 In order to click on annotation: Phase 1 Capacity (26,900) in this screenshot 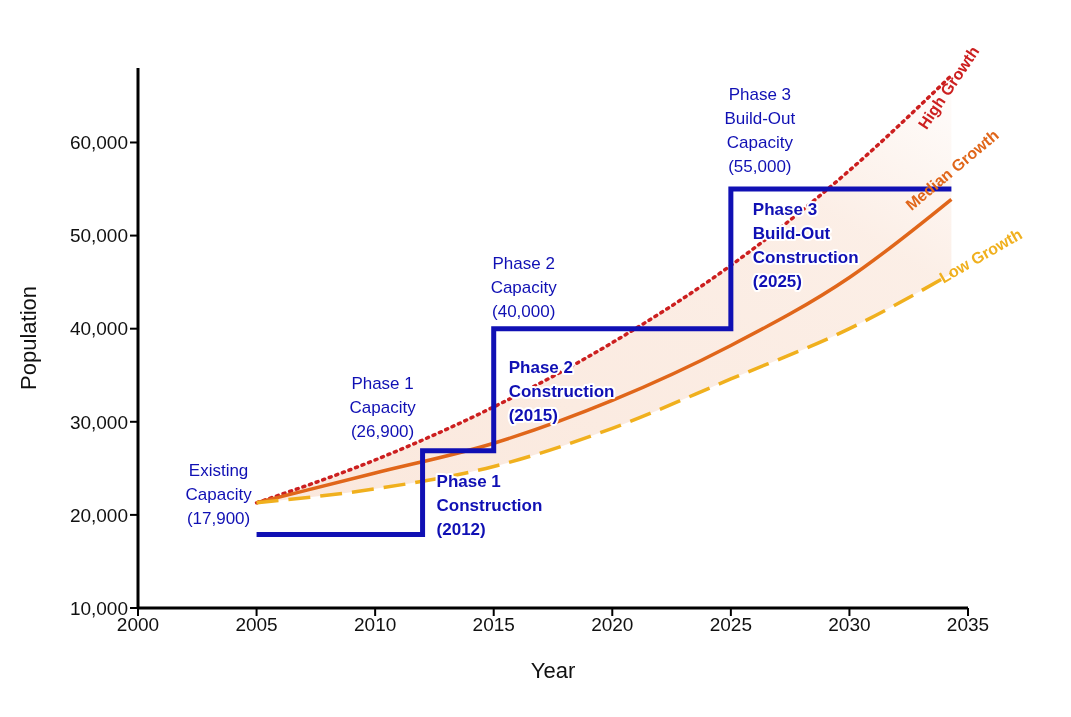, I will do `click(383, 407)`.